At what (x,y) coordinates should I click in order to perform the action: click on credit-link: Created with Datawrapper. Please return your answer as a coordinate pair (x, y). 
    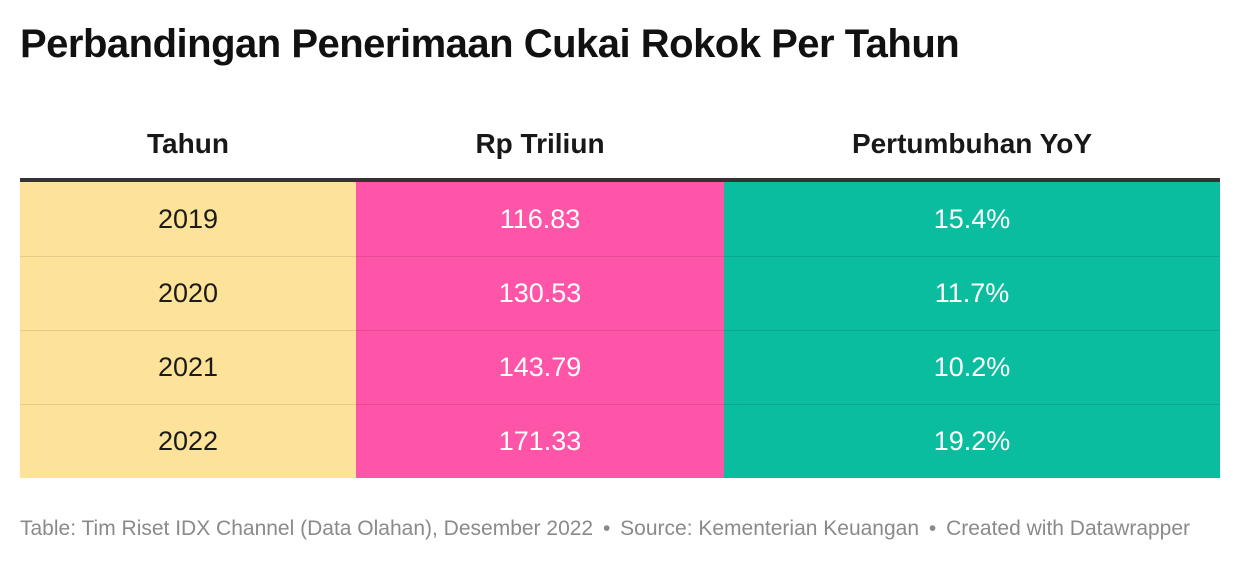
    Looking at the image, I should click on (1068, 528).